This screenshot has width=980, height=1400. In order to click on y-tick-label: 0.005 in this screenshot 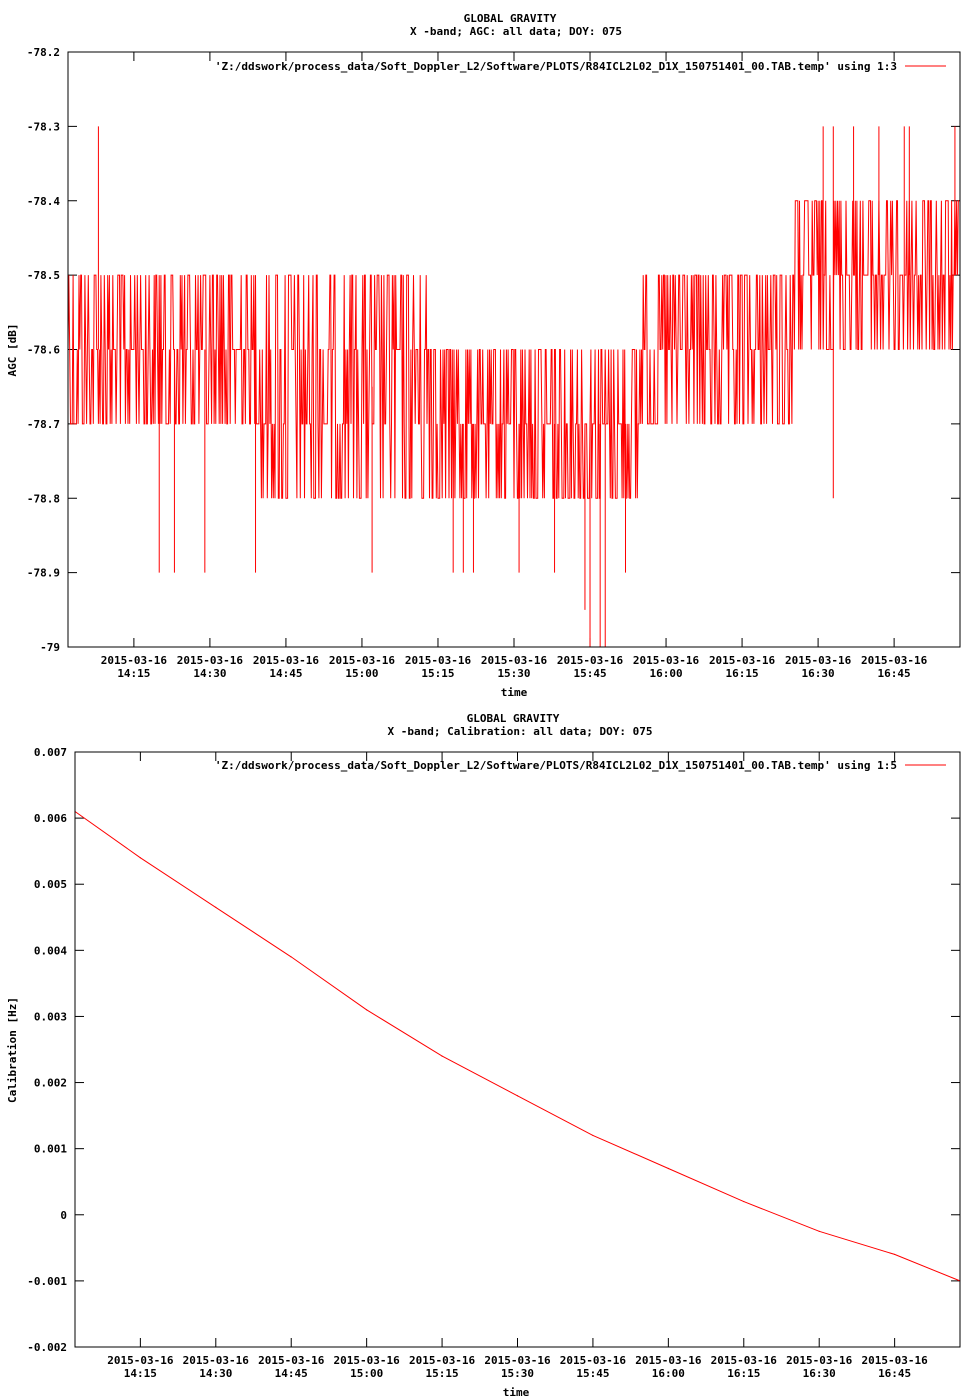, I will do `click(50, 884)`.